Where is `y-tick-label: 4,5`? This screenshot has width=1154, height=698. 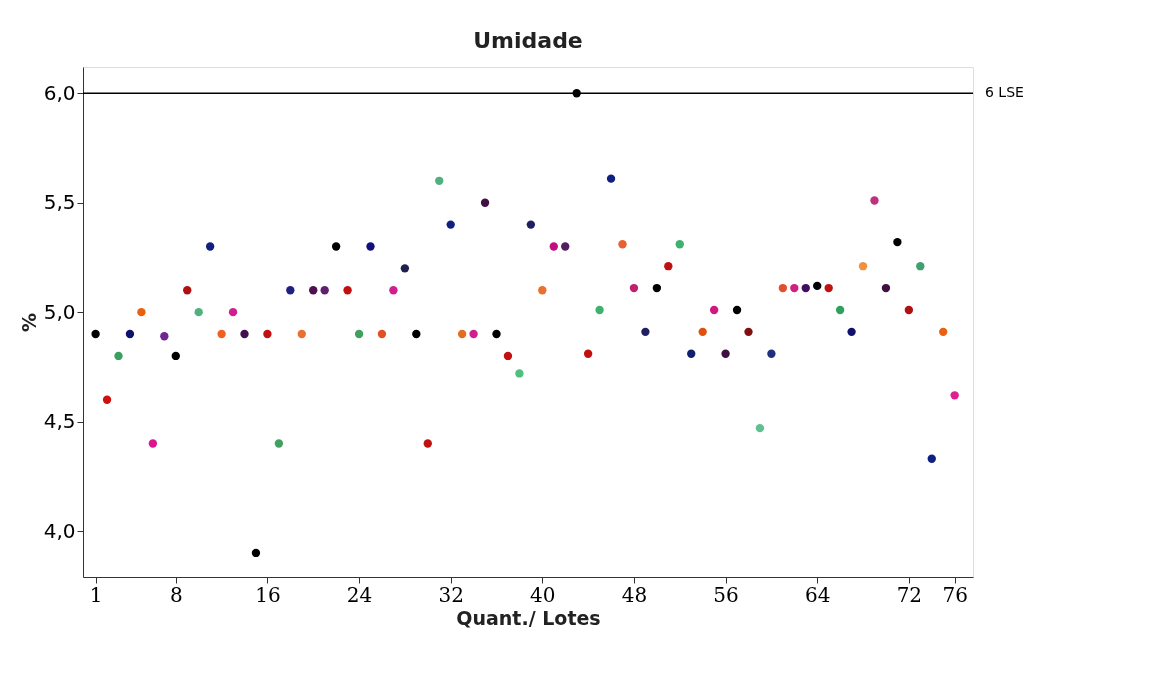 y-tick-label: 4,5 is located at coordinates (59, 421).